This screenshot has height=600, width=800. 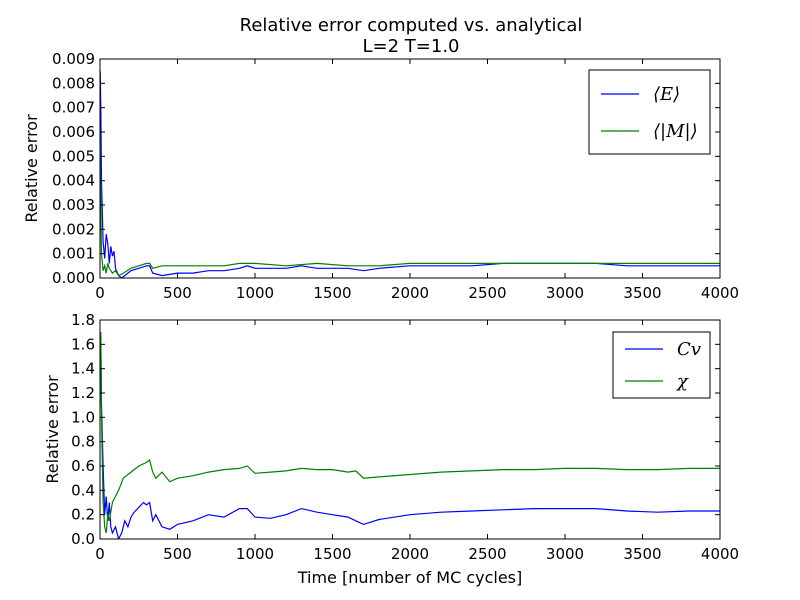 I want to click on y-tick-label: 1.2, so click(x=83, y=393).